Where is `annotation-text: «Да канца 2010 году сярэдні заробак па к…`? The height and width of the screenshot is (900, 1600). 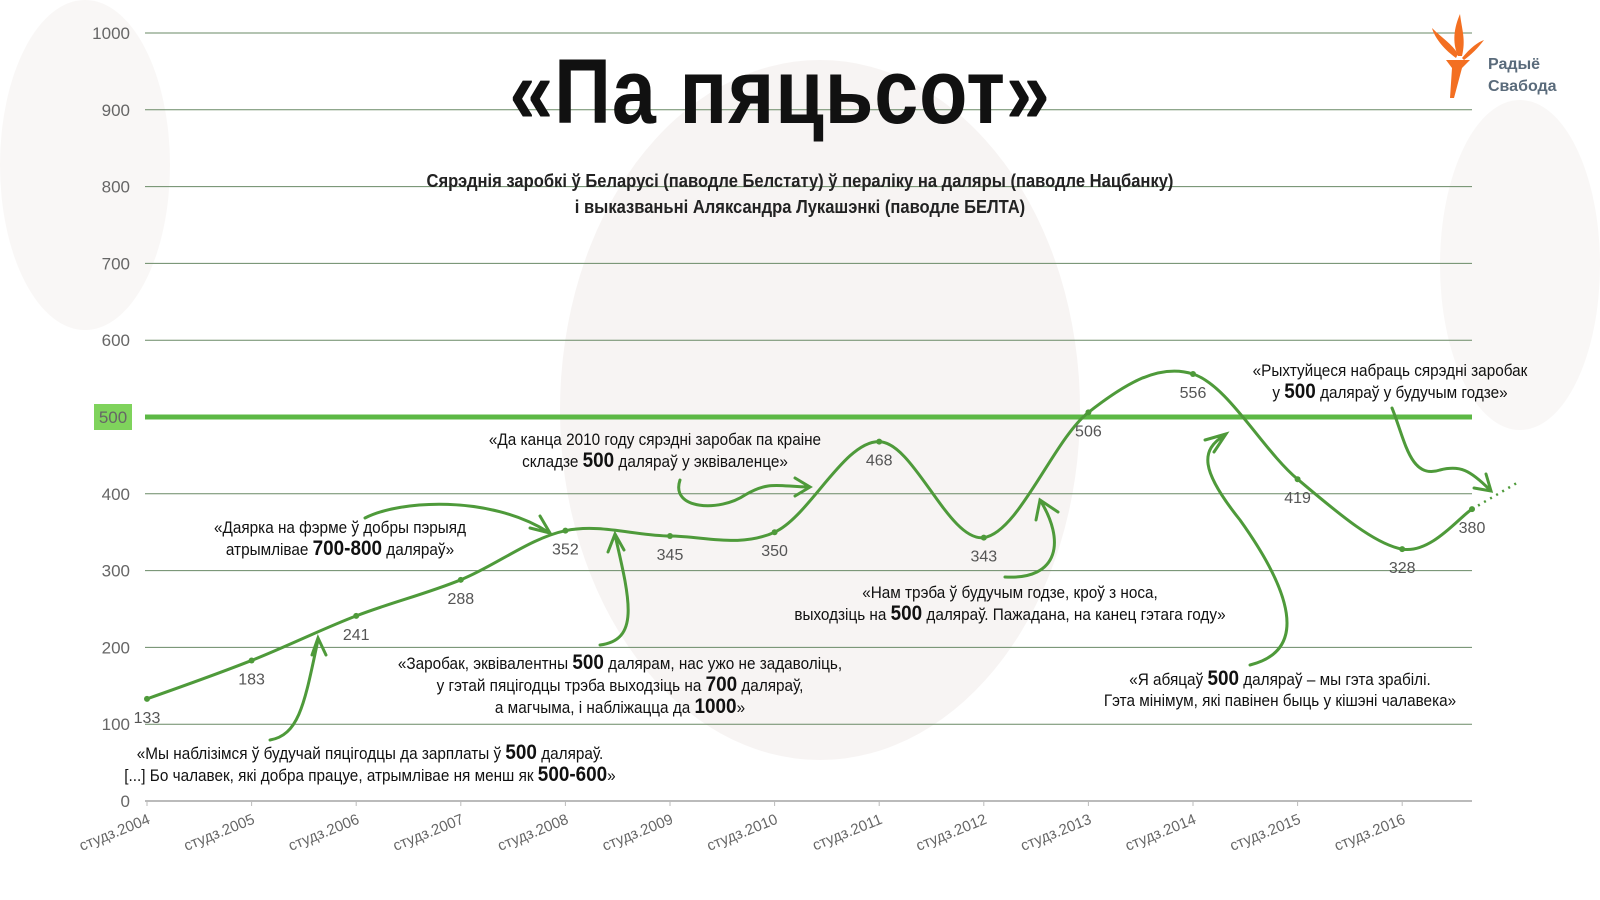 annotation-text: «Да канца 2010 году сярэдні заробак па к… is located at coordinates (655, 439).